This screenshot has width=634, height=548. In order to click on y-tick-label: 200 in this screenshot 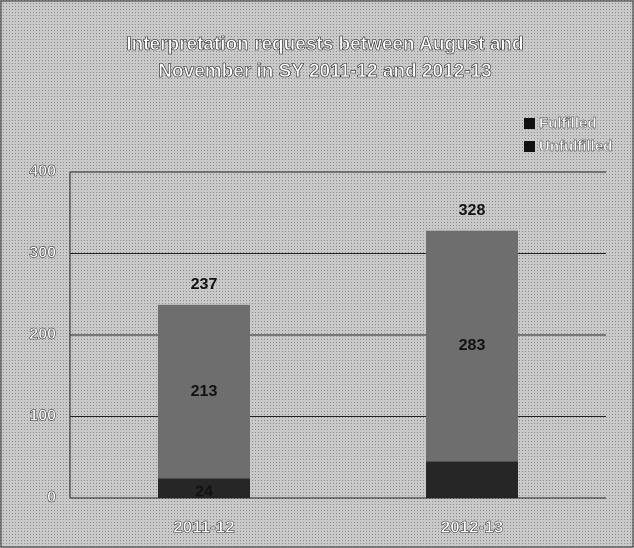, I will do `click(42, 334)`.